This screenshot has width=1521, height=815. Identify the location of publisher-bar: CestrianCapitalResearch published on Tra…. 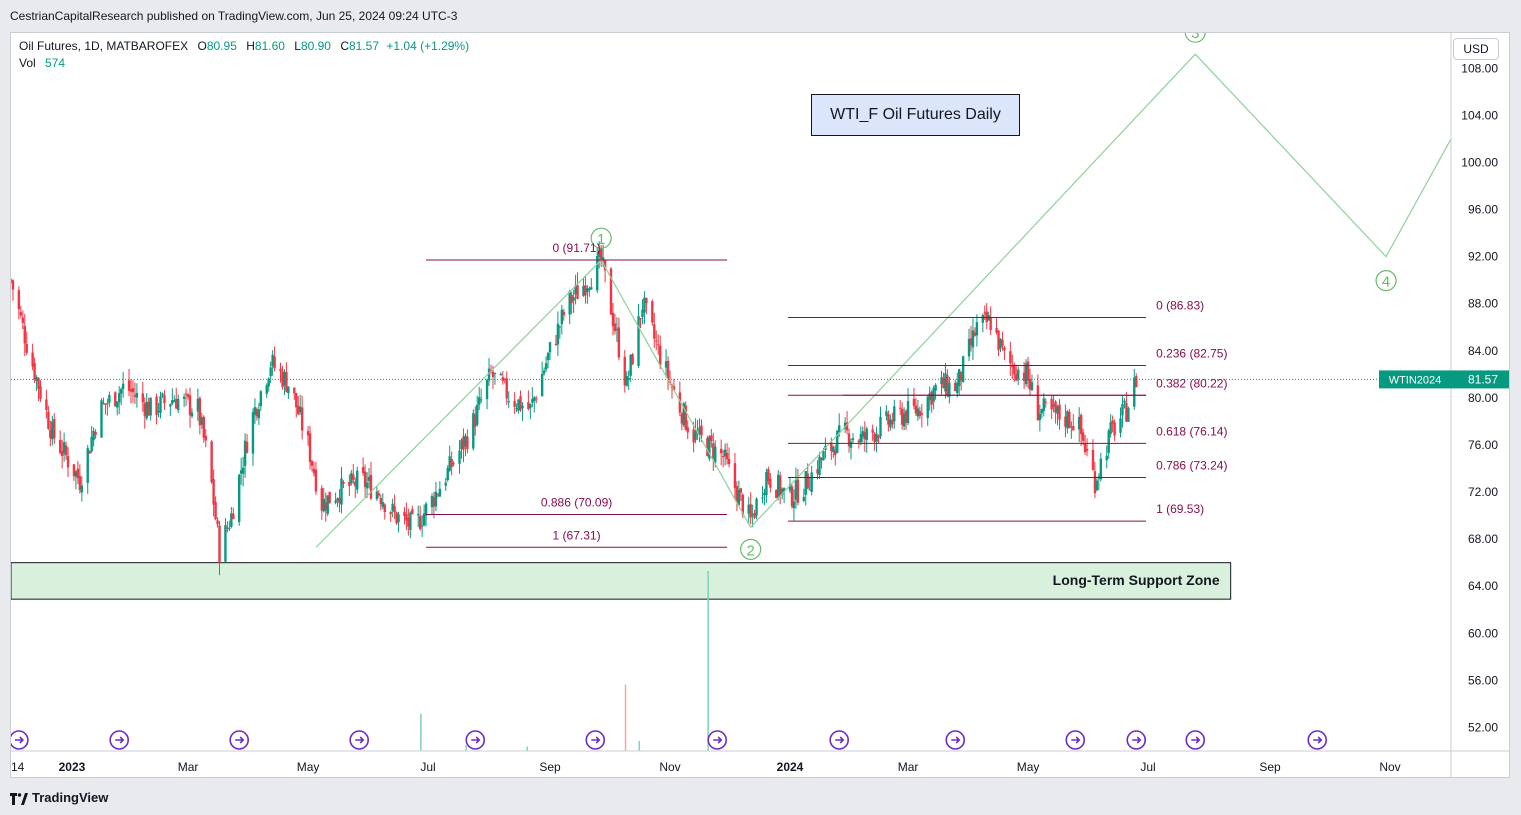
(760, 16).